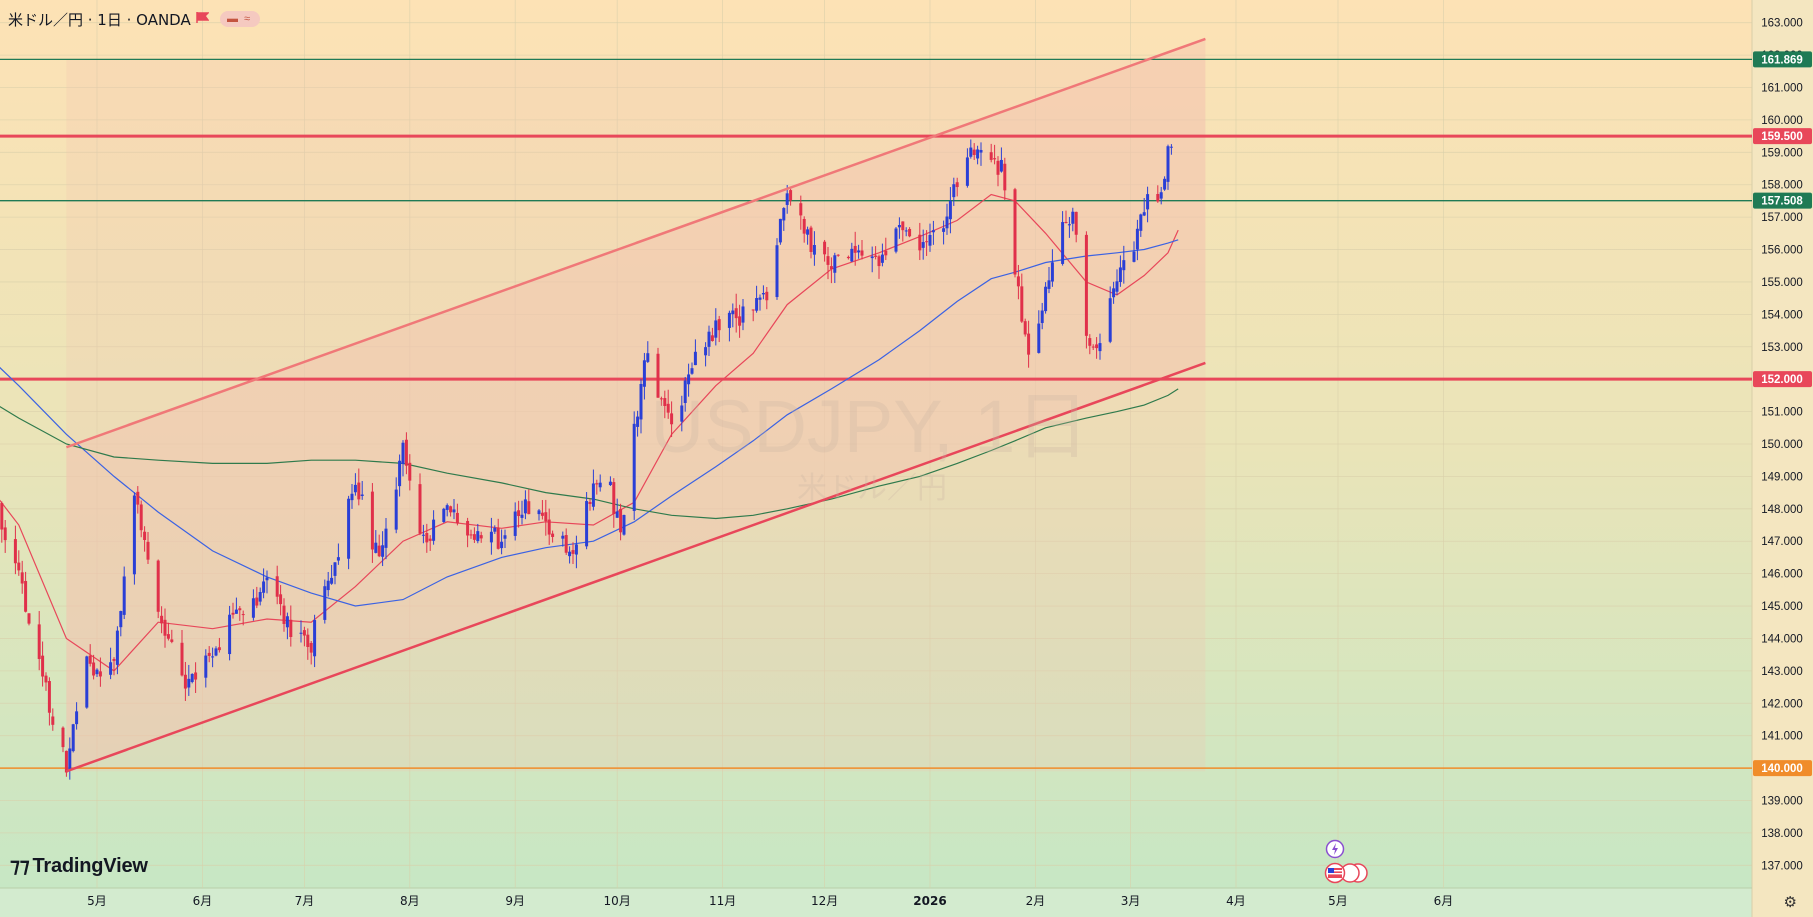 This screenshot has height=917, width=1813. I want to click on gear-icon: ⚙, so click(1790, 902).